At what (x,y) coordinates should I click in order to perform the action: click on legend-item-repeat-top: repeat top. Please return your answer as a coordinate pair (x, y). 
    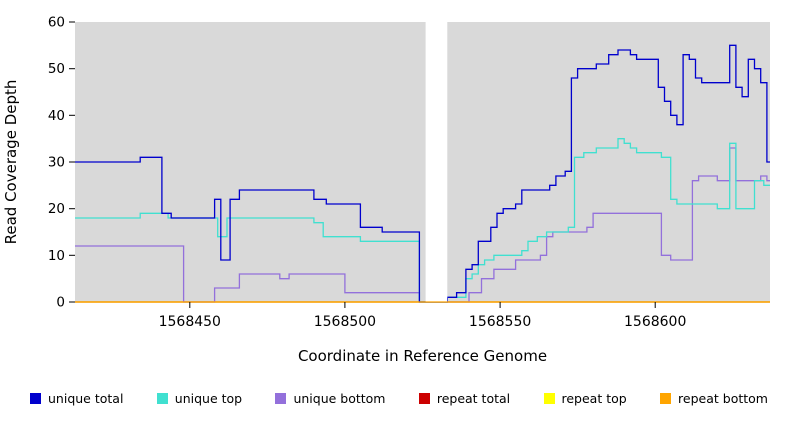
    Looking at the image, I should click on (585, 398).